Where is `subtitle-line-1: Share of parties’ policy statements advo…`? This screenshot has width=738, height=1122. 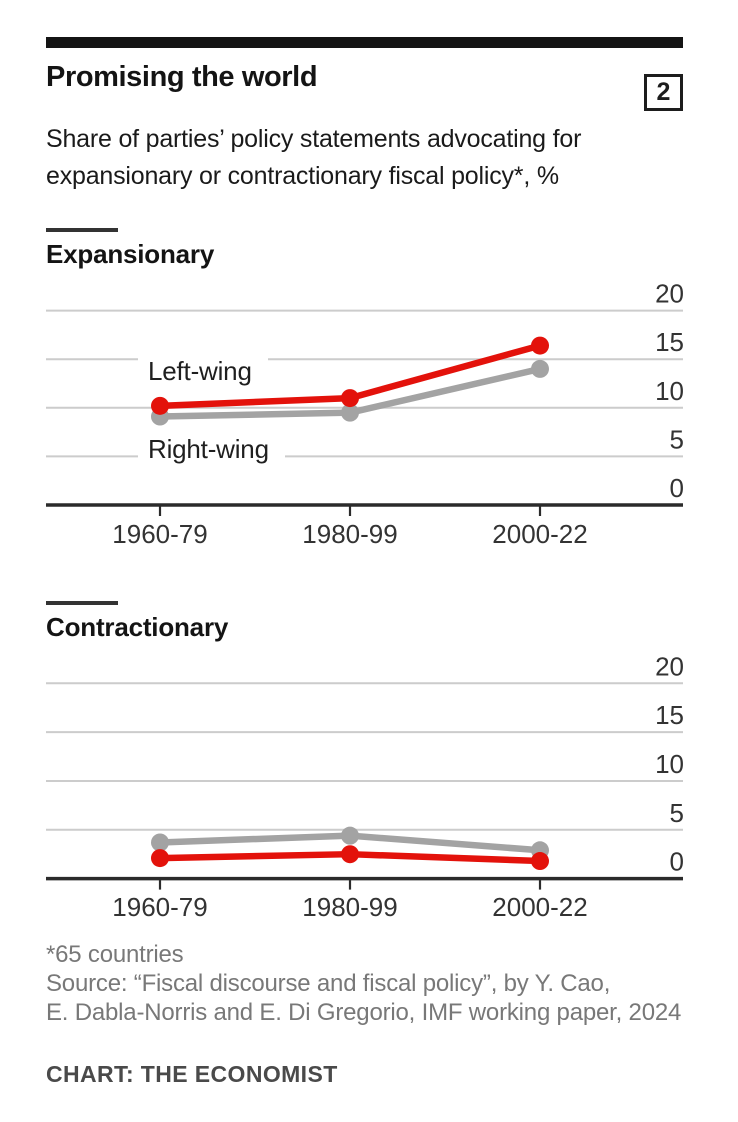 subtitle-line-1: Share of parties’ policy statements advo… is located at coordinates (314, 139).